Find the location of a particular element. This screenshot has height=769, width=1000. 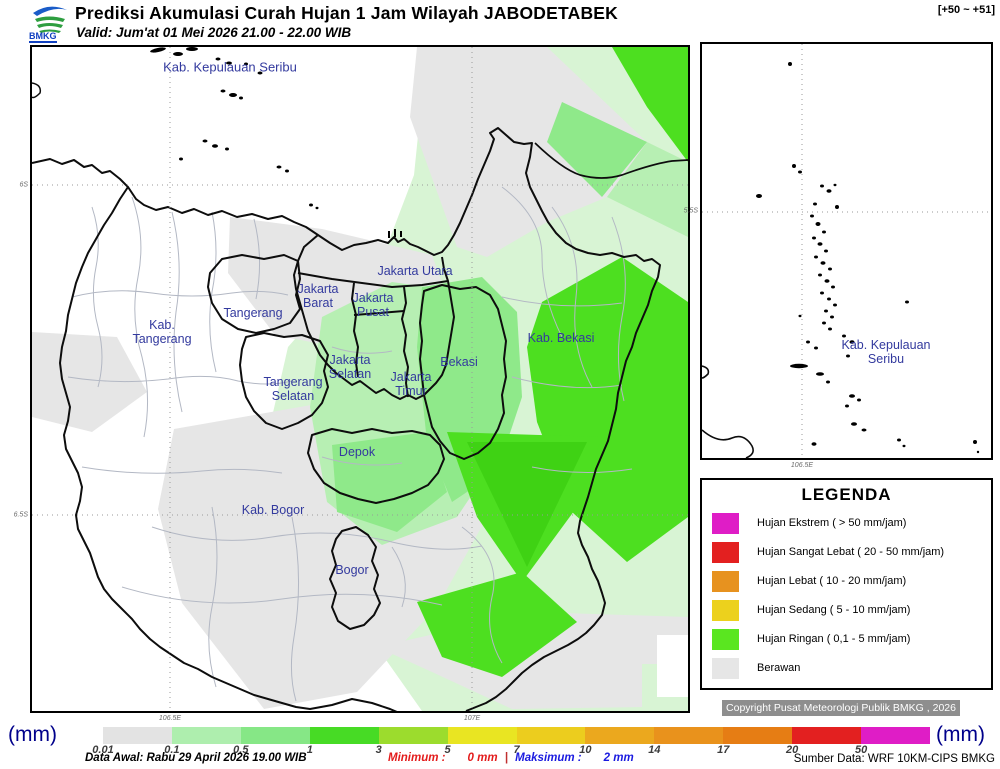

label-kab-kepulauan-seribu: Kab. Kepulauan Seribu is located at coordinates (230, 67).